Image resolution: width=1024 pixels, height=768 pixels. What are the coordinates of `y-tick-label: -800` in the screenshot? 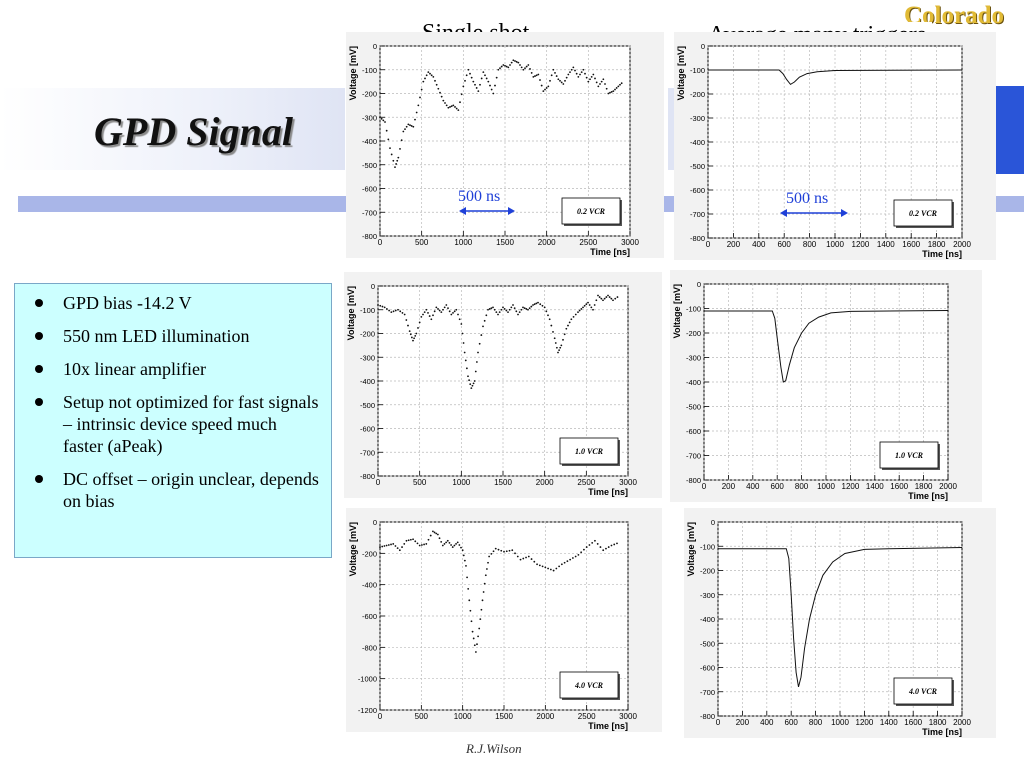 It's located at (693, 480).